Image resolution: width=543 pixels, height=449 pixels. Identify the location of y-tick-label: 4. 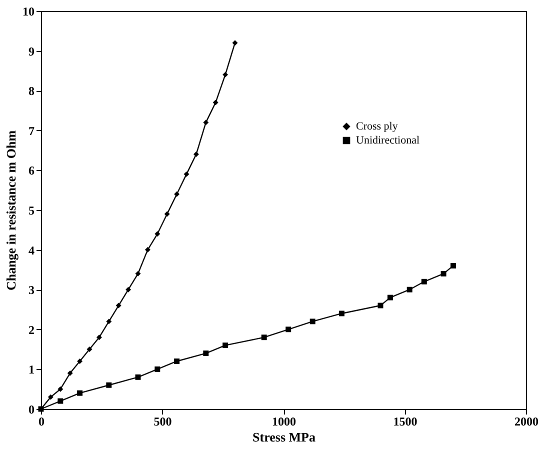
(31, 250).